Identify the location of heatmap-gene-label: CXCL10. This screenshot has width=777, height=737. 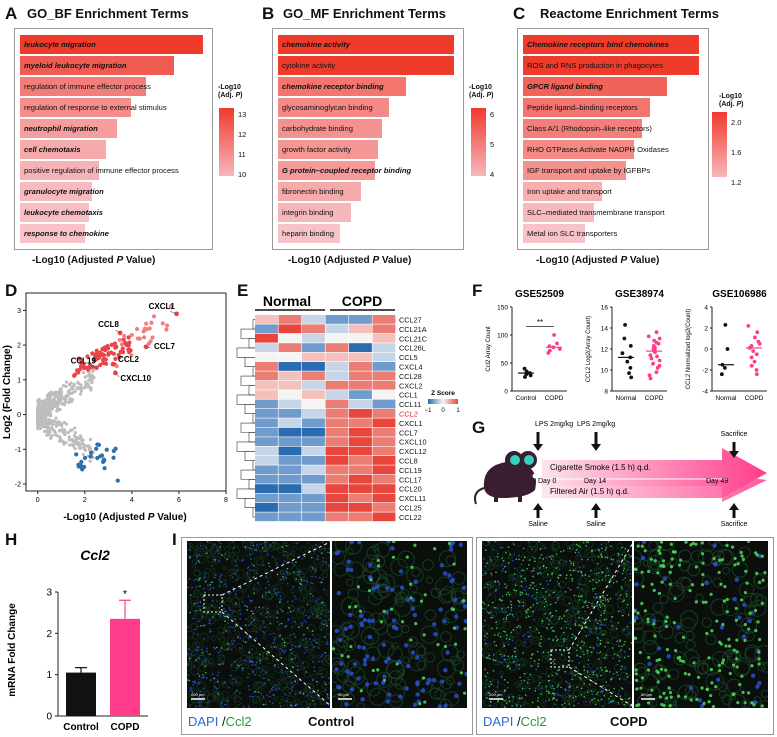
(413, 442).